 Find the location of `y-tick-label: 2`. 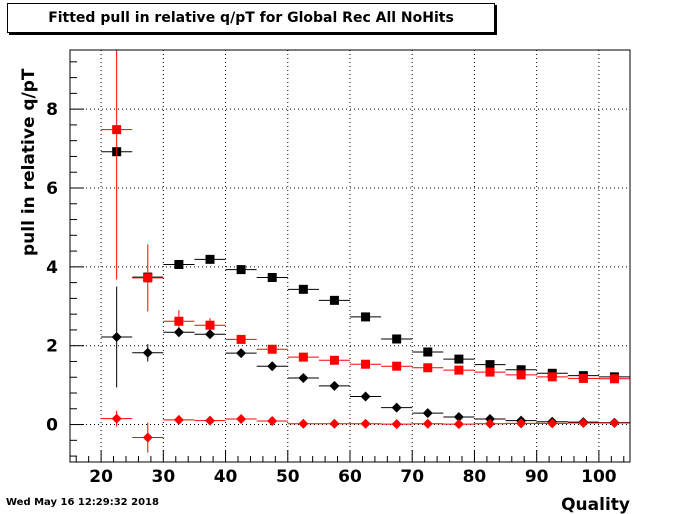

y-tick-label: 2 is located at coordinates (52, 347).